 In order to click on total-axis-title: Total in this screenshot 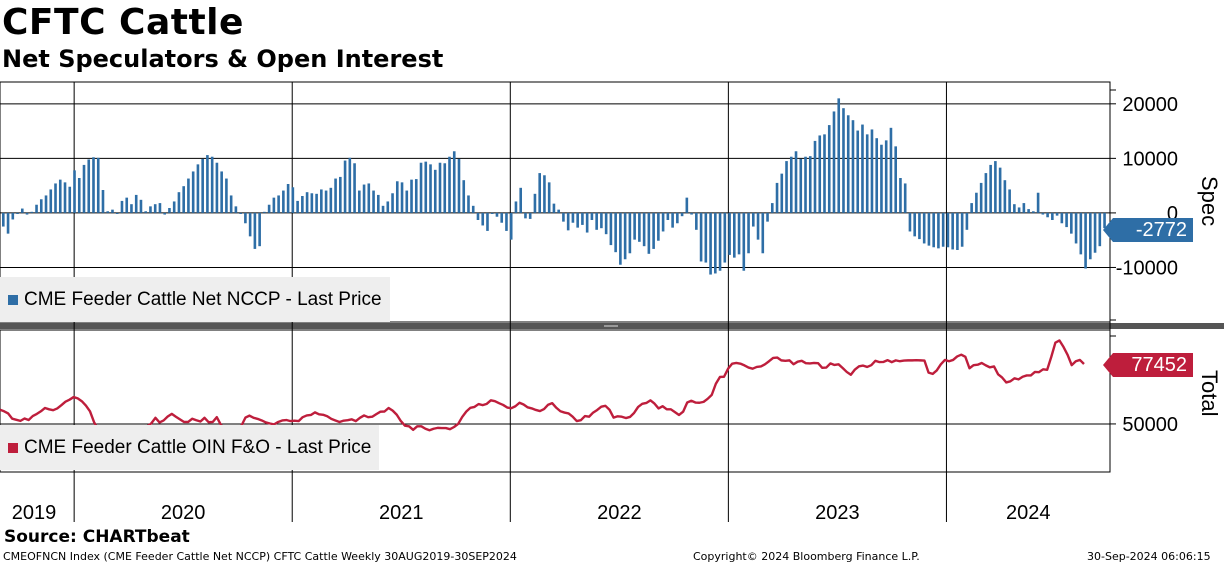, I will do `click(1209, 393)`.